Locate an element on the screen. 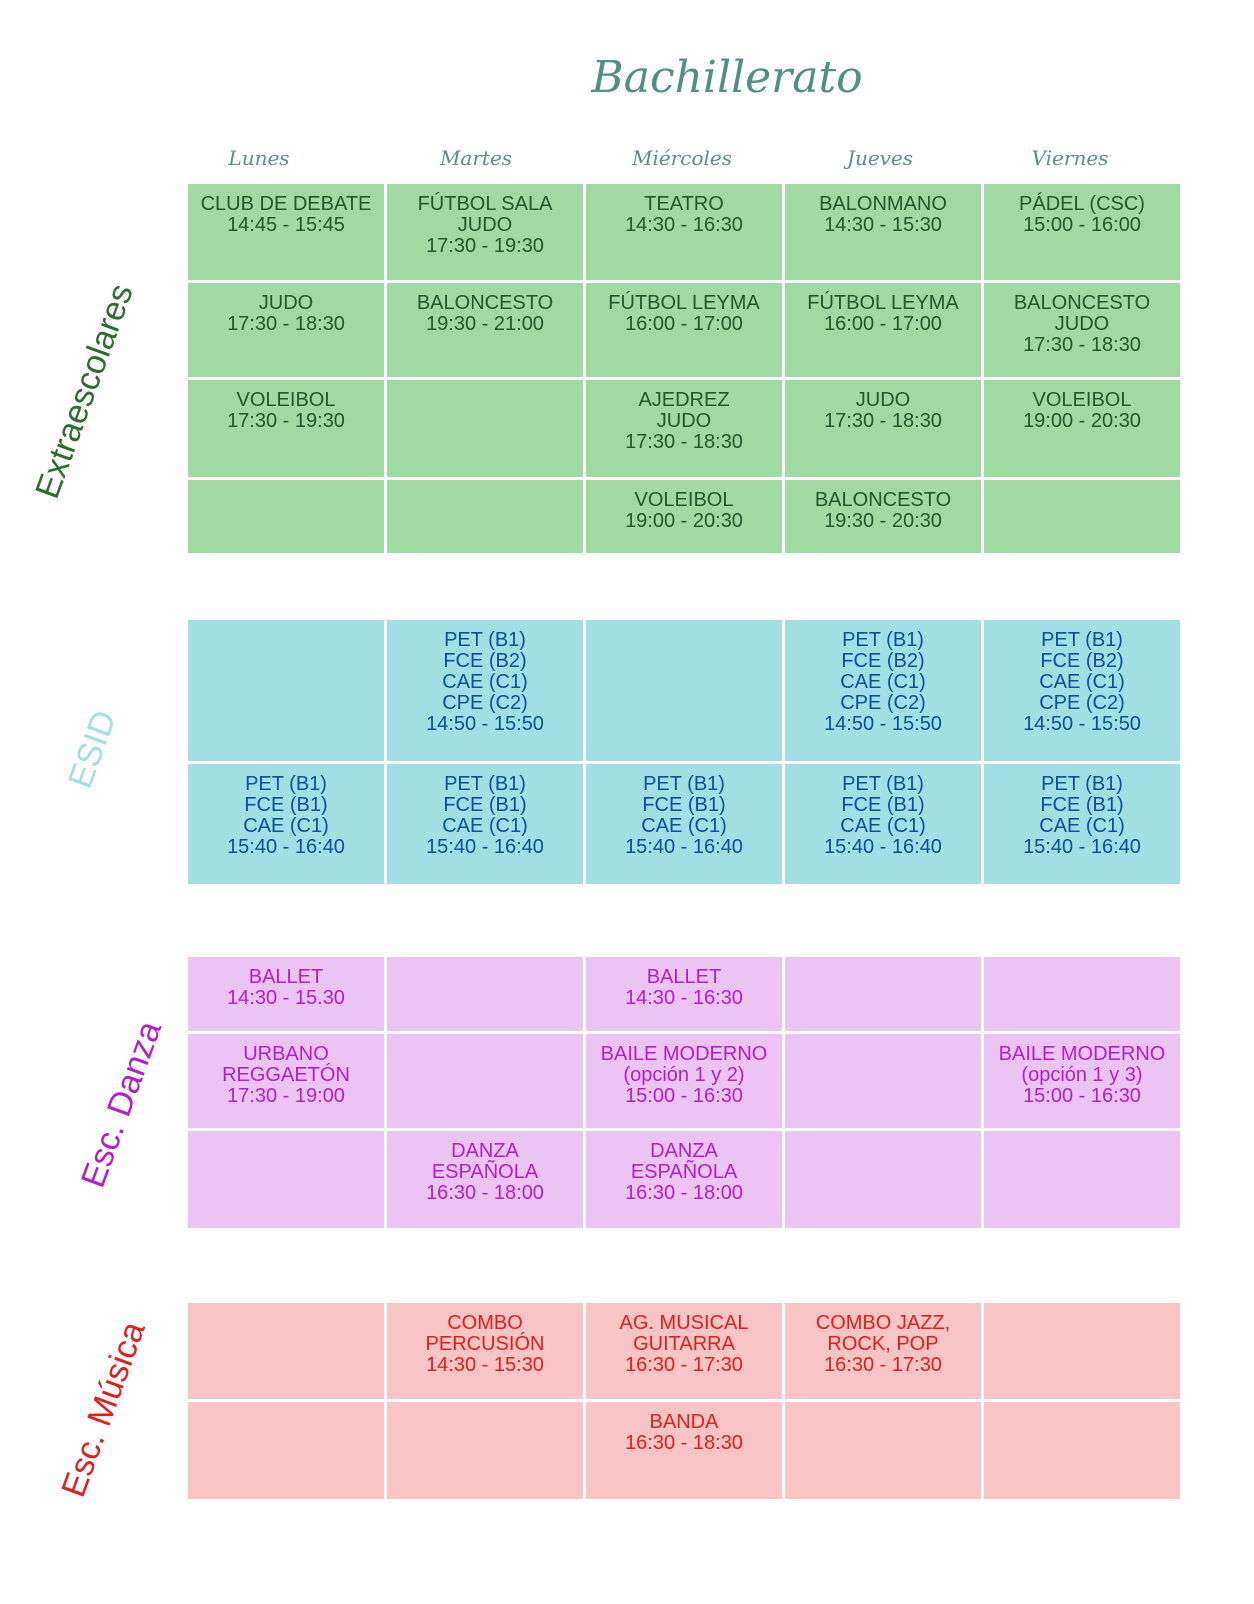 This screenshot has width=1254, height=1604. schedule-cell: PÁDEL (CSC) 15:00 - 16:00 is located at coordinates (1082, 232).